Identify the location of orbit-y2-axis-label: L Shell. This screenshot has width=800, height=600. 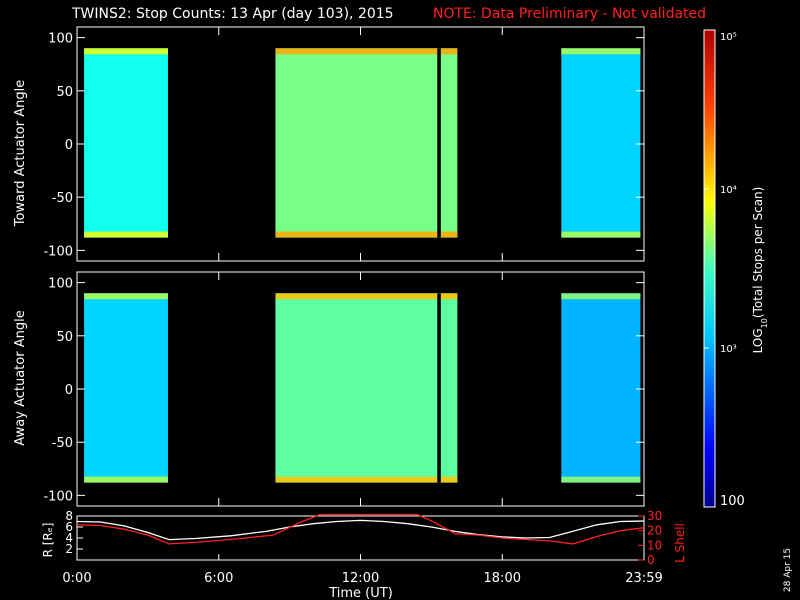
(680, 543).